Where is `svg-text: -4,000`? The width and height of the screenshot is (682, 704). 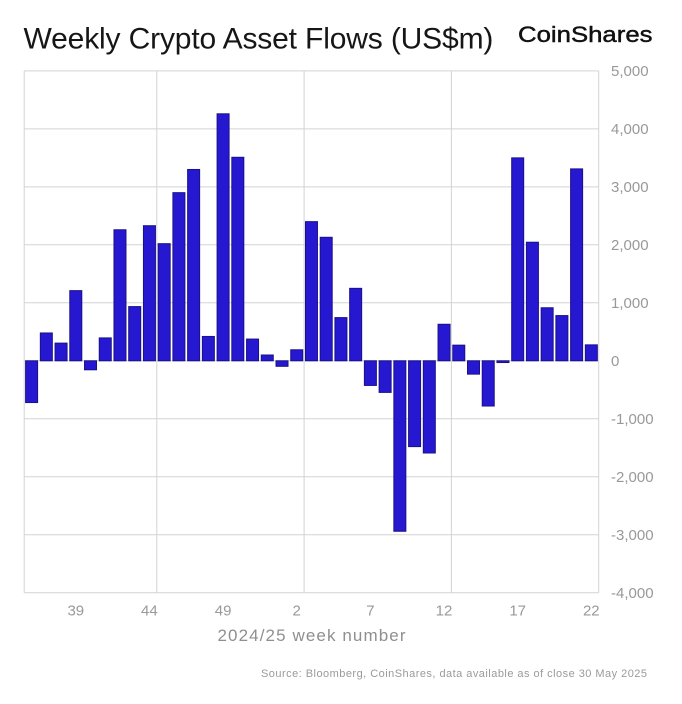 svg-text: -4,000 is located at coordinates (632, 593).